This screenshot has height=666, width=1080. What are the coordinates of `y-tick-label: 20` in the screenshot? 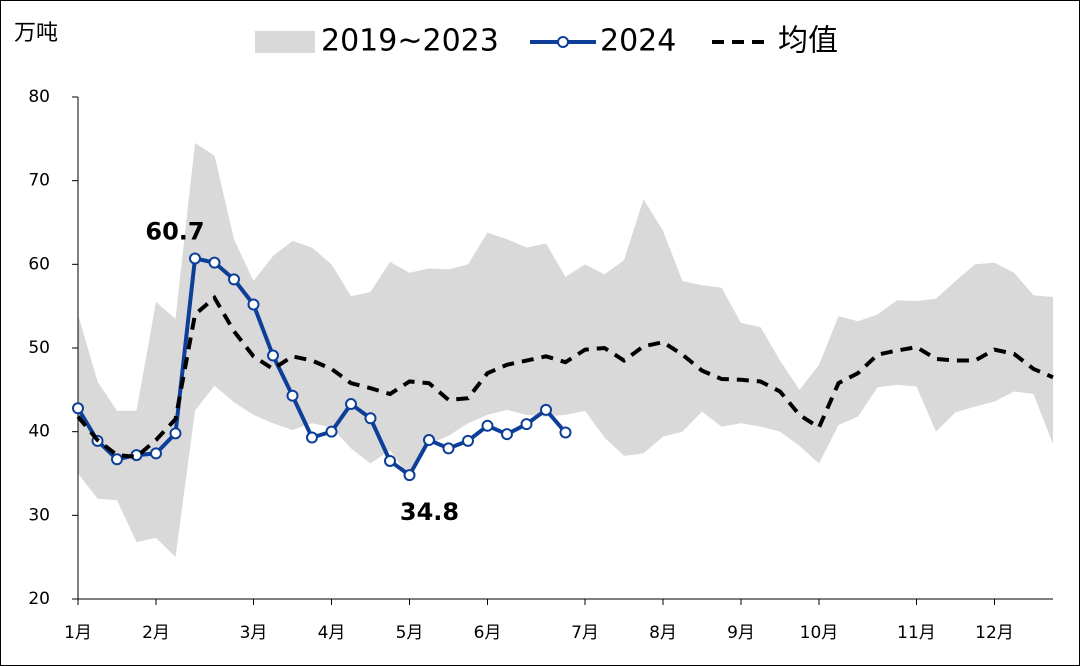 It's located at (39, 599).